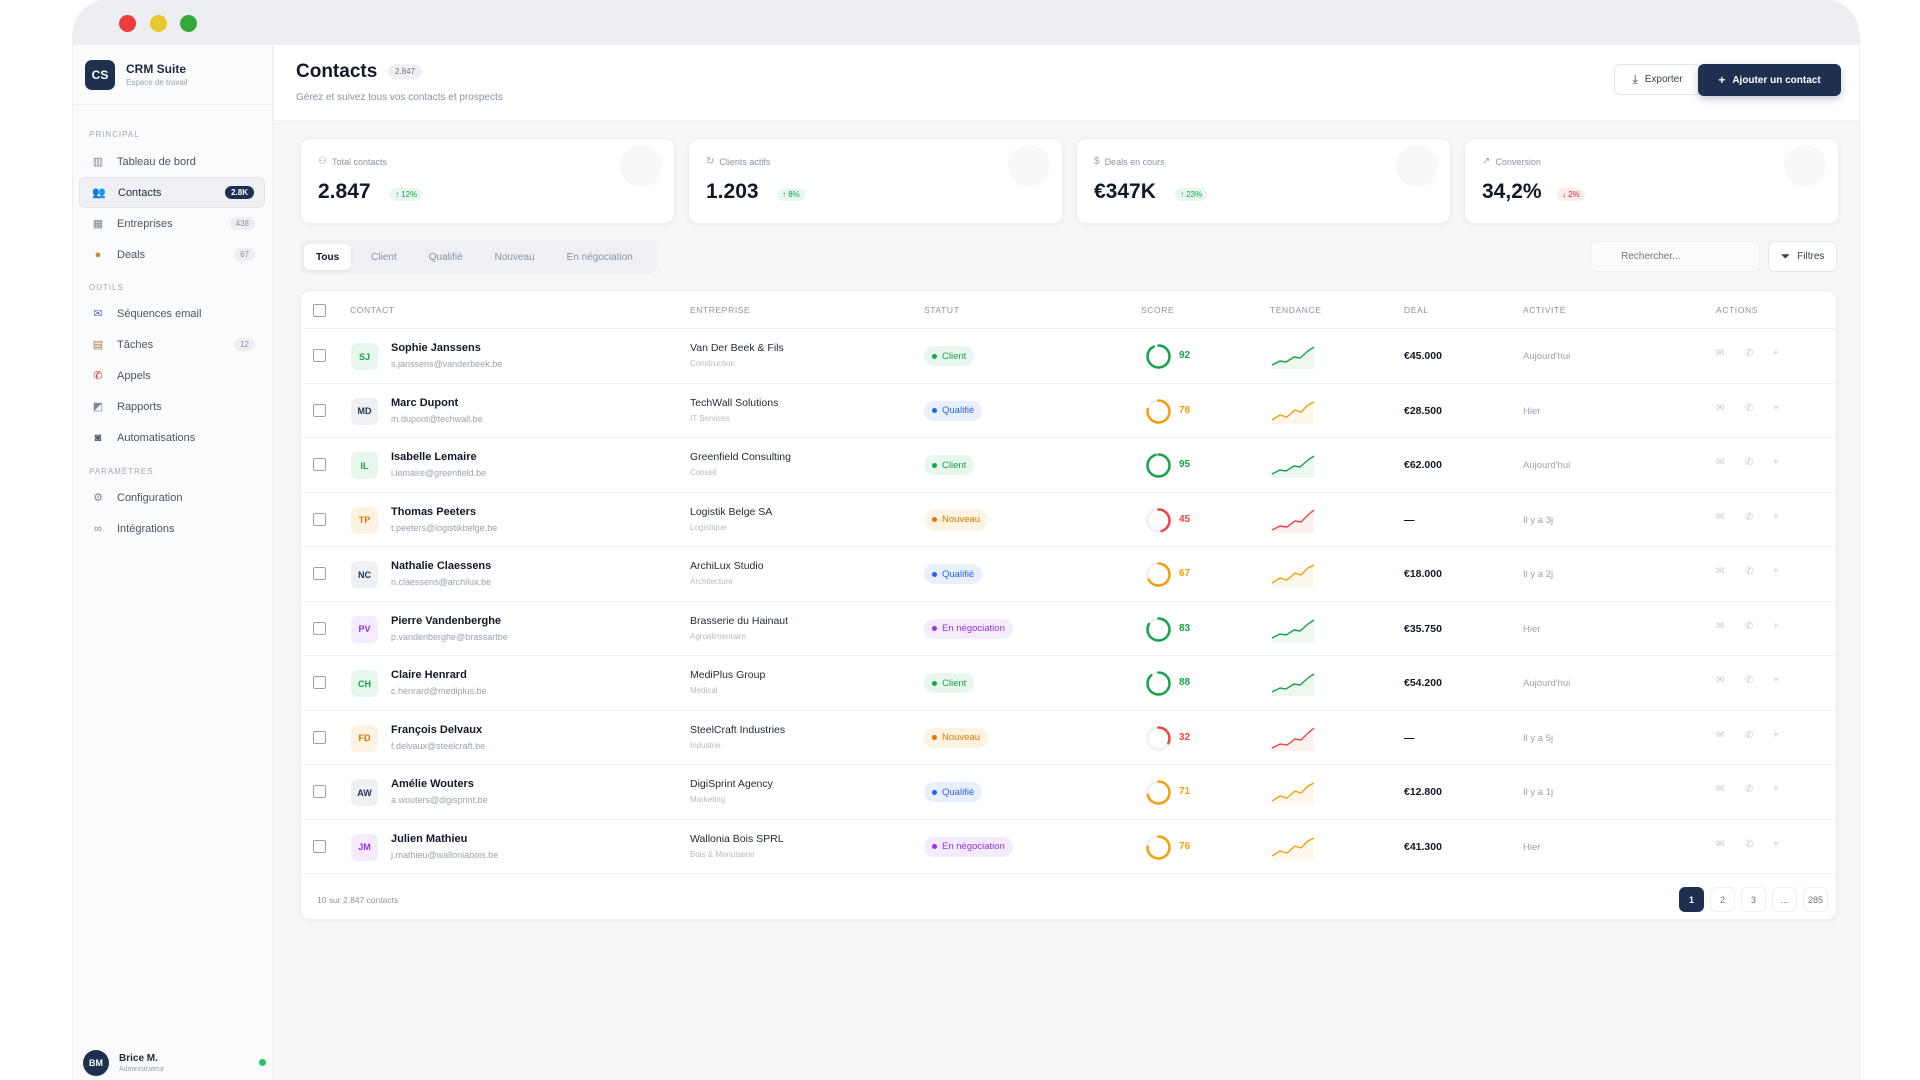 This screenshot has height=1080, width=1920. I want to click on company-name: Brasserie du Hainaut, so click(739, 620).